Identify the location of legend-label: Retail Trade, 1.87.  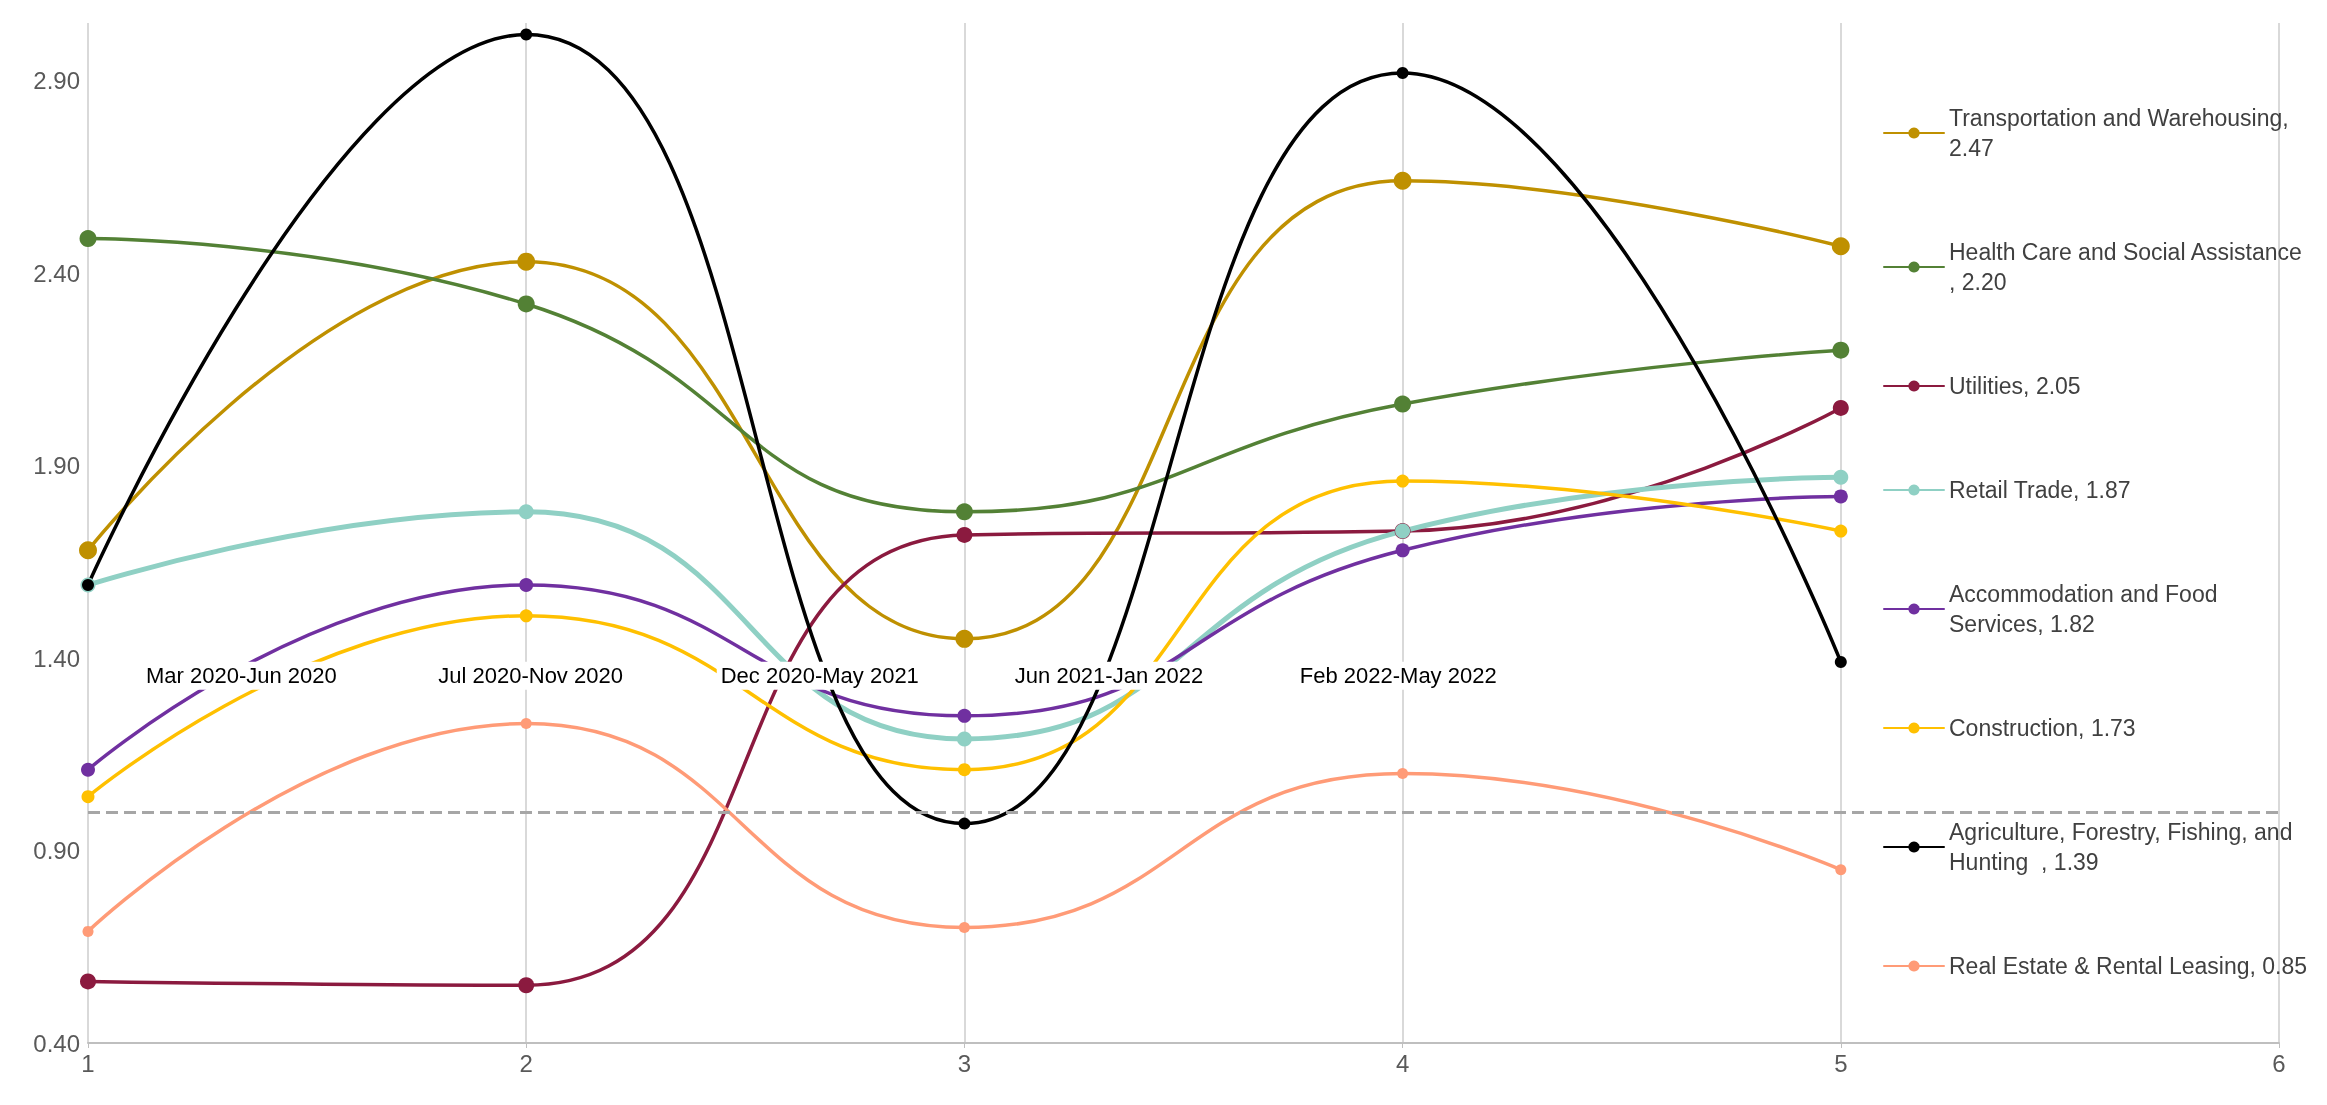
(2040, 490).